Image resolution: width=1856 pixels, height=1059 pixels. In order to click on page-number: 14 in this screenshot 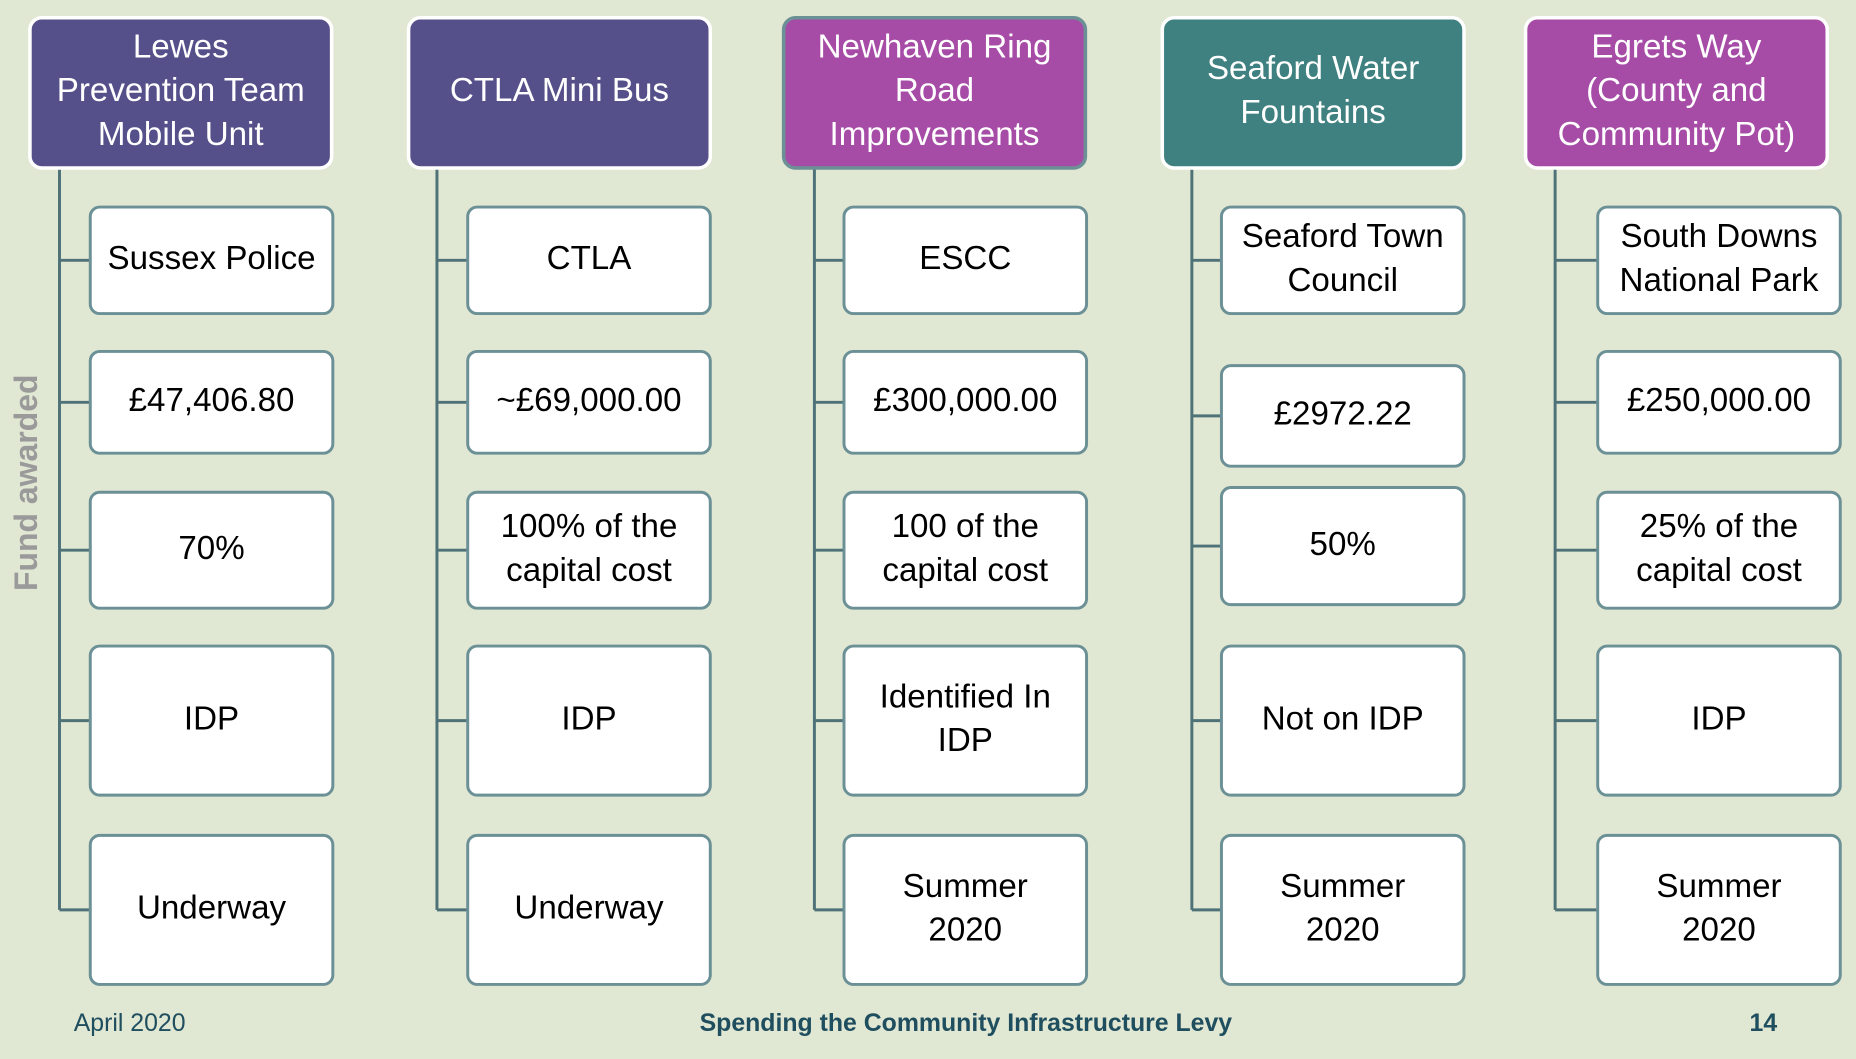, I will do `click(1764, 1023)`.